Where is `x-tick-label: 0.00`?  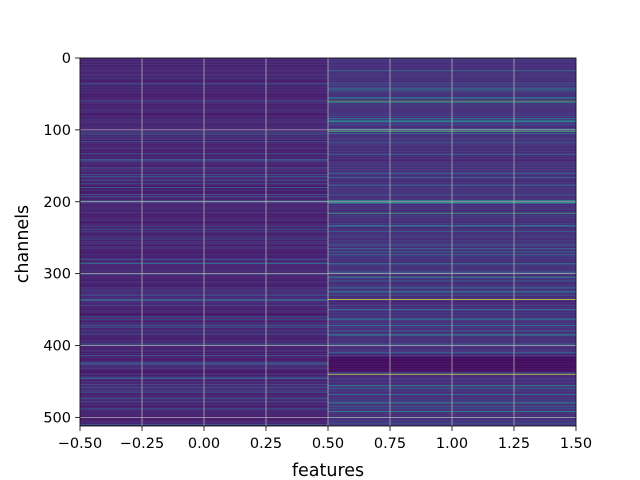 x-tick-label: 0.00 is located at coordinates (204, 444).